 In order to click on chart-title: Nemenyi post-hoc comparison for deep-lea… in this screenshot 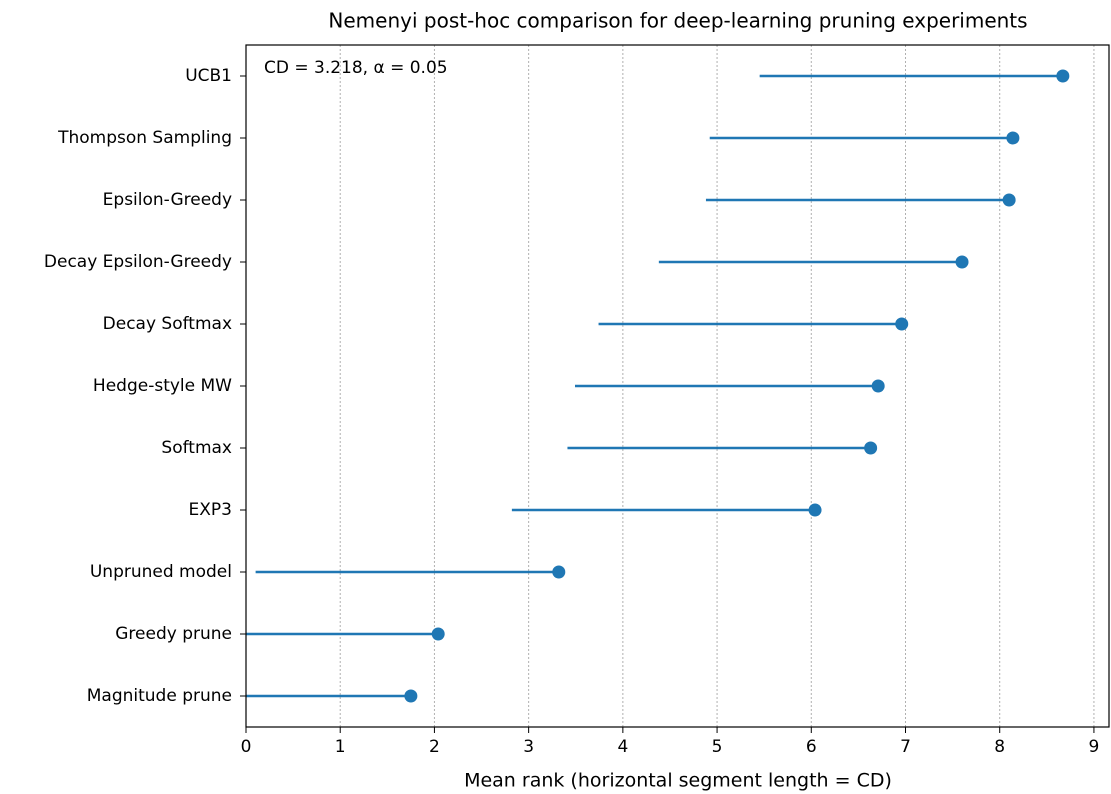, I will do `click(677, 21)`.